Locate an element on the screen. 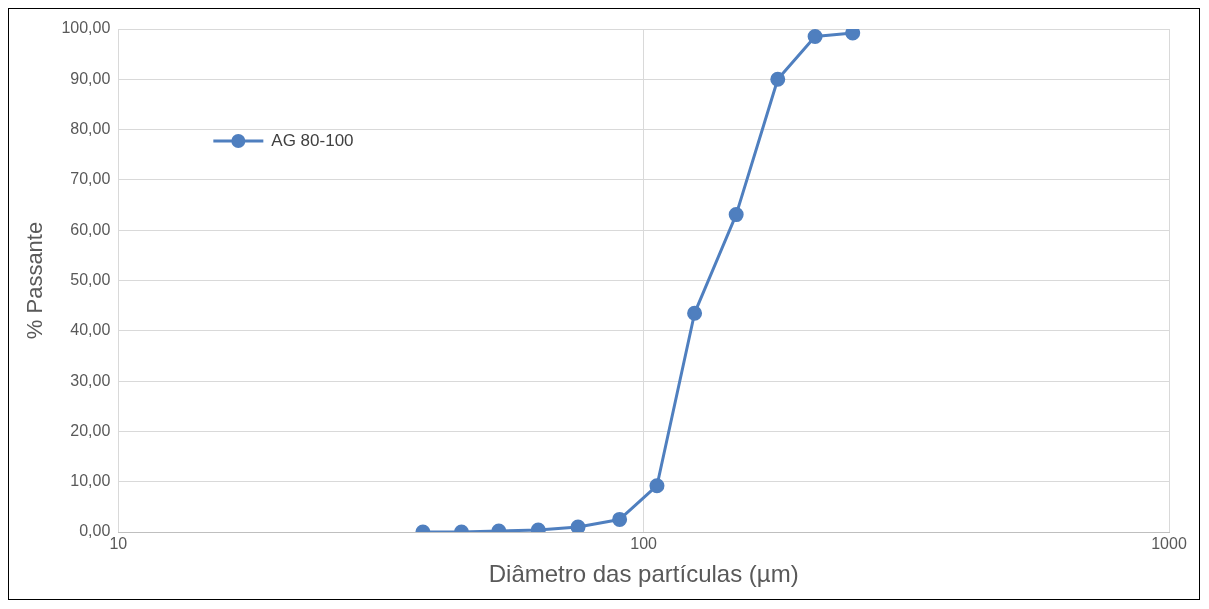 This screenshot has height=609, width=1209. legend-label: AG 80-100 is located at coordinates (312, 140).